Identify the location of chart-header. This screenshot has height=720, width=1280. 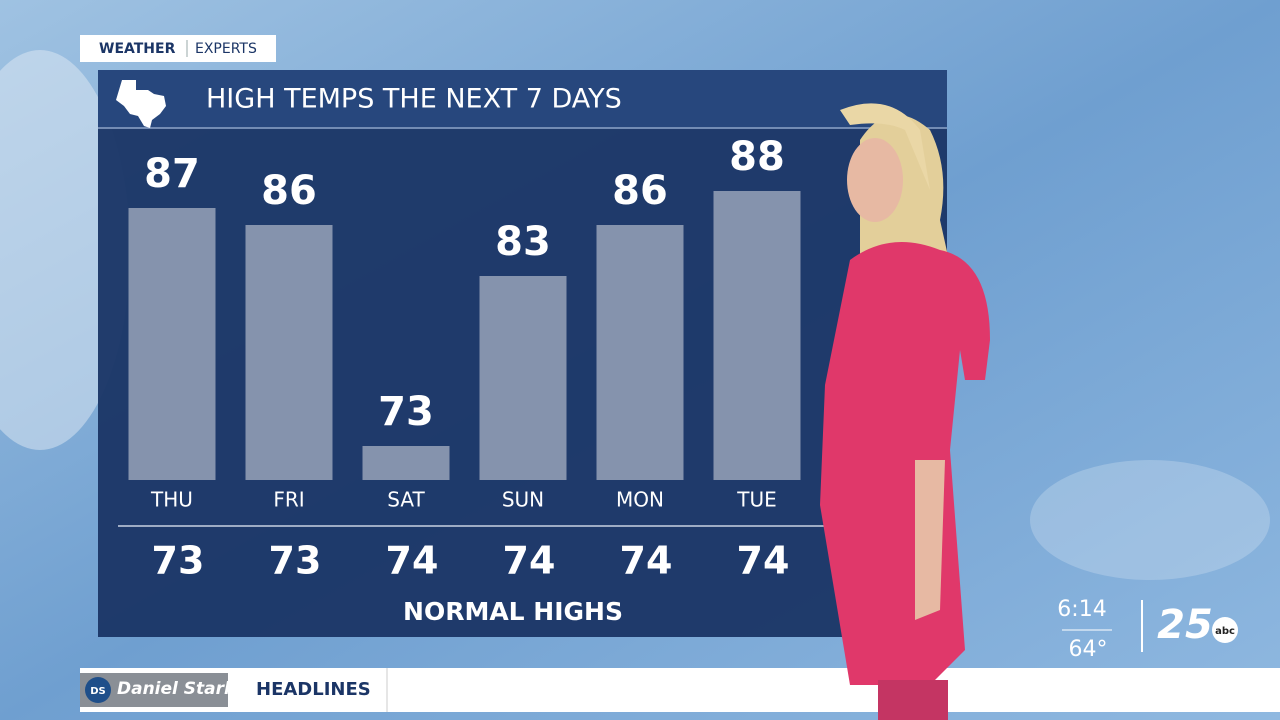
(522, 98).